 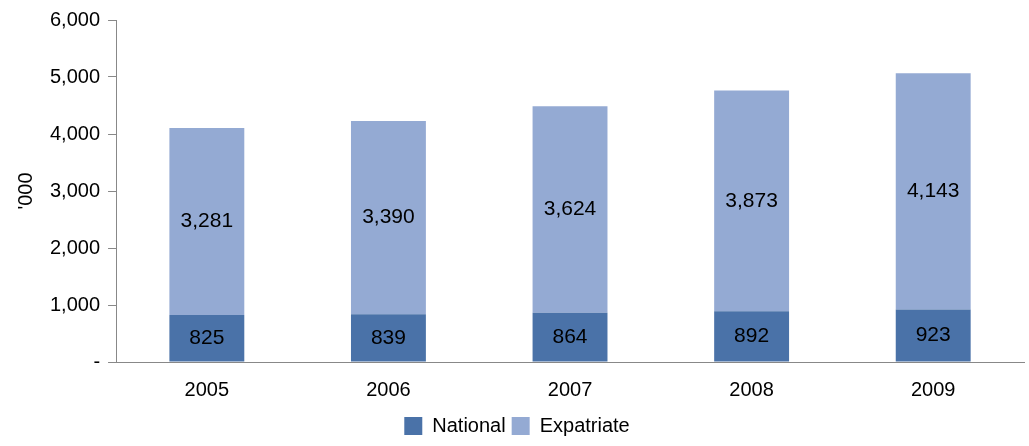 What do you see at coordinates (207, 388) in the screenshot?
I see `x-tick-label: 2005` at bounding box center [207, 388].